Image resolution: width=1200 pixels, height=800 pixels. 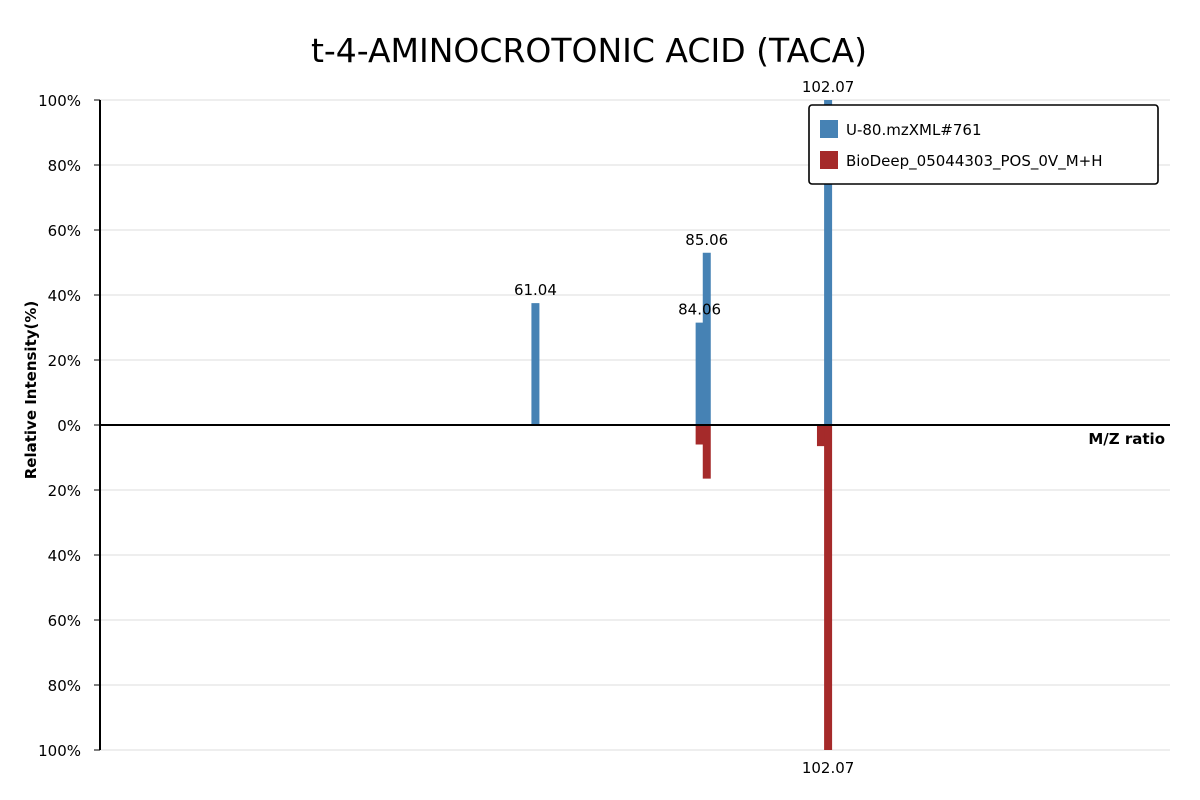 What do you see at coordinates (914, 130) in the screenshot?
I see `legend-label-query: U-80.mzXML#761` at bounding box center [914, 130].